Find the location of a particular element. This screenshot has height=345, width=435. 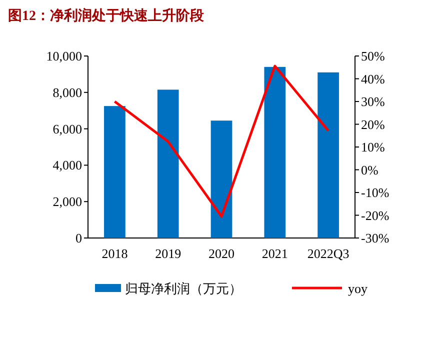

x-tick-label: 2019 is located at coordinates (168, 253).